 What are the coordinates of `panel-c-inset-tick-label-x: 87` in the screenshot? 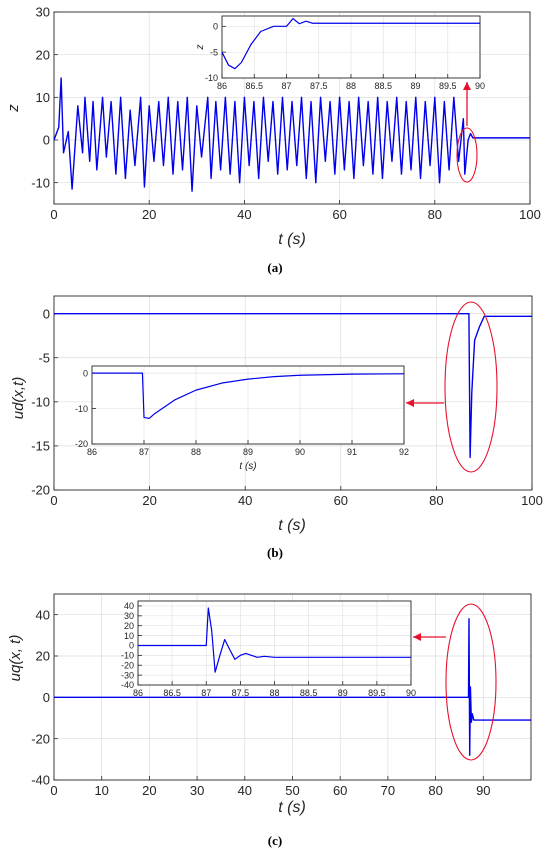 It's located at (206, 693).